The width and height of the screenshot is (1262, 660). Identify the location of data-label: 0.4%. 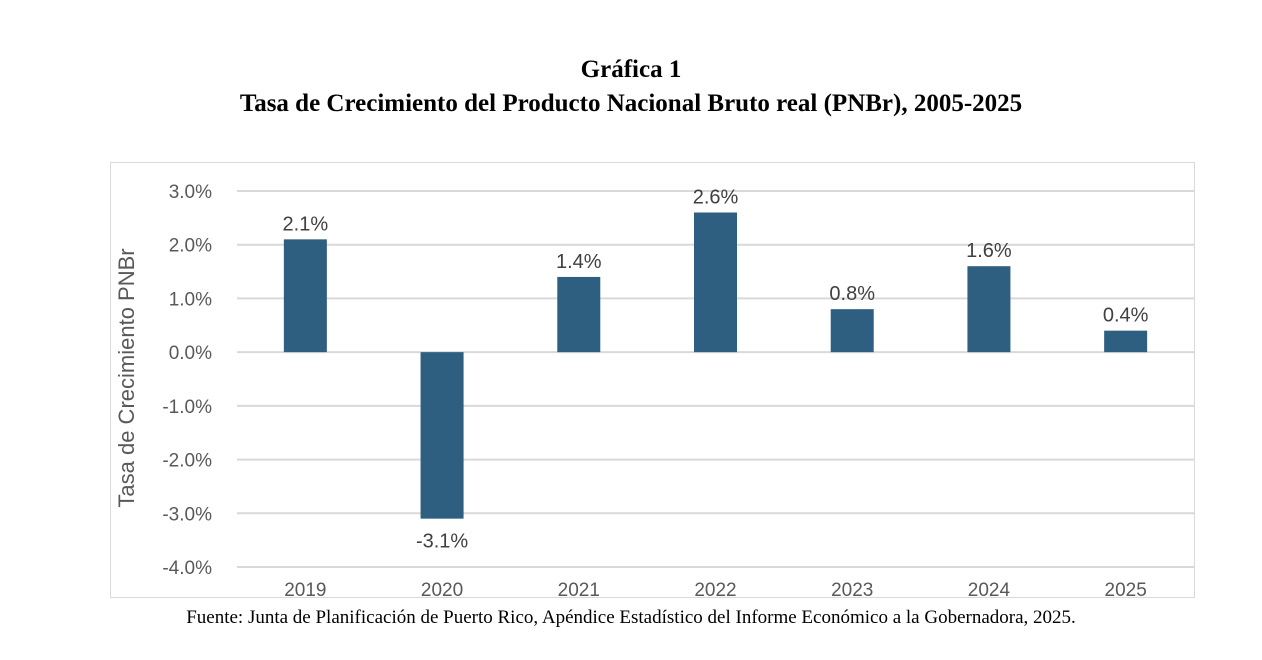
(1126, 316).